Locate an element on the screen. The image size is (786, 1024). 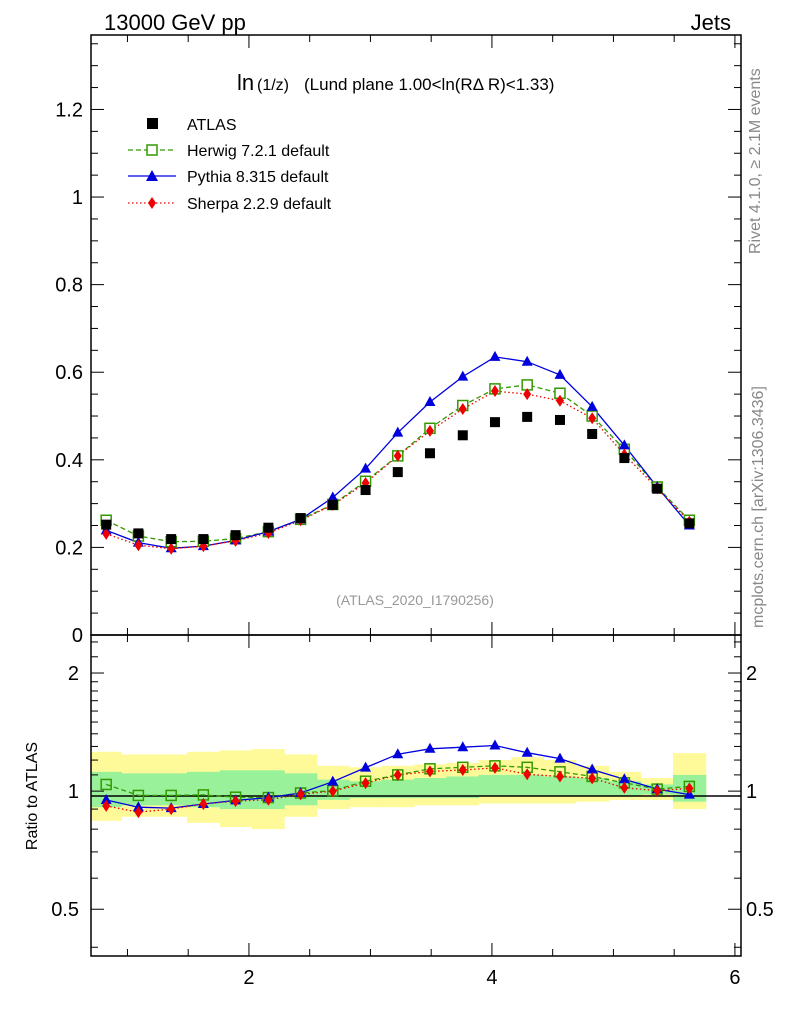
main-line-herwig is located at coordinates (397, 463).